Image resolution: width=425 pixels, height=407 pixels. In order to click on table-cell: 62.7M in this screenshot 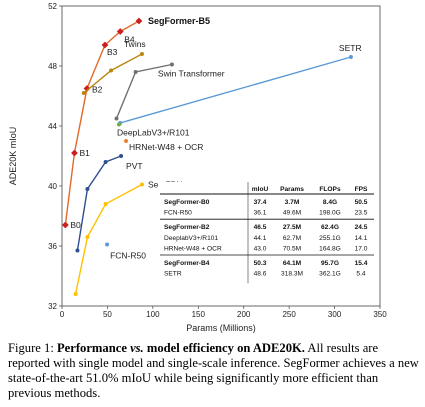, I will do `click(292, 238)`.